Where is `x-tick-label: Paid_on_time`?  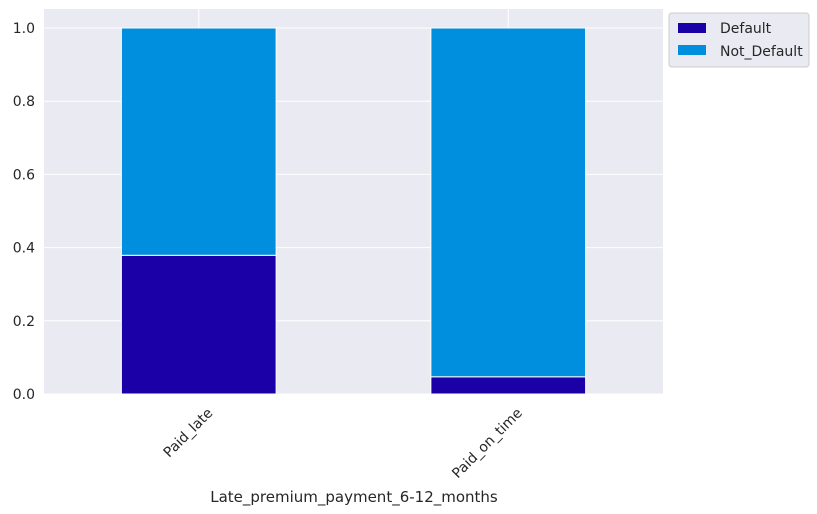 x-tick-label: Paid_on_time is located at coordinates (487, 443).